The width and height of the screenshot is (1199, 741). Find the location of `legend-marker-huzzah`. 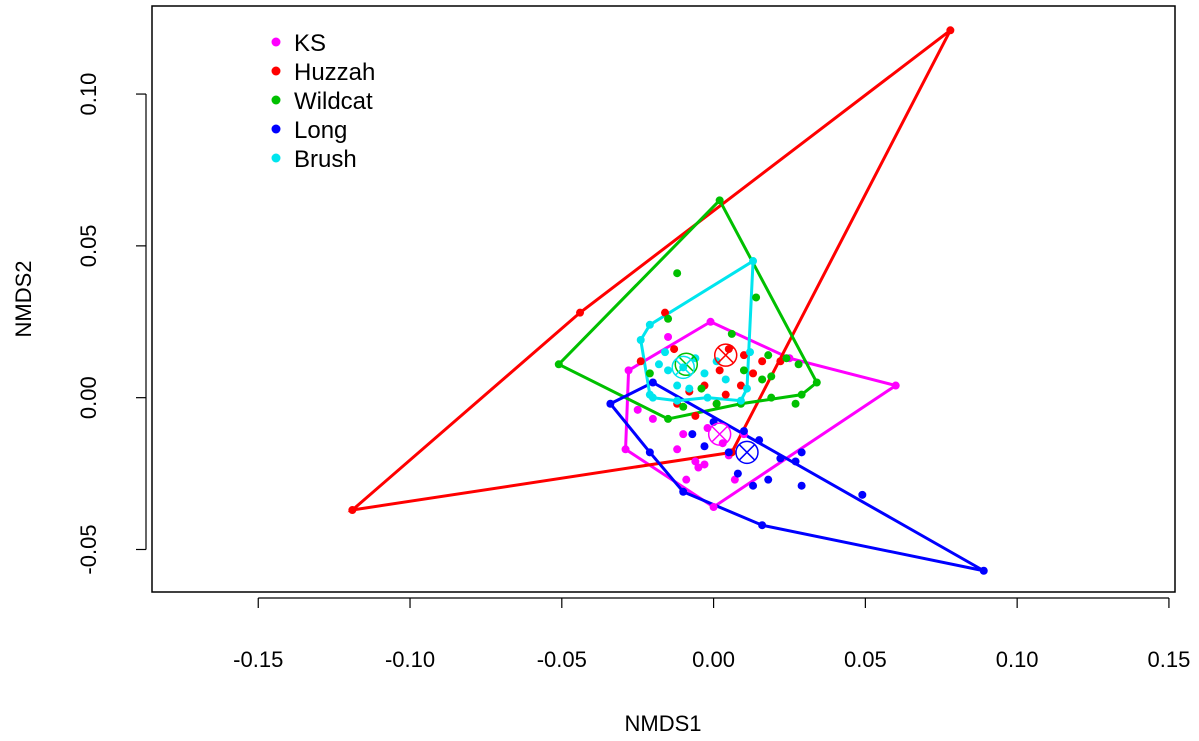

legend-marker-huzzah is located at coordinates (276, 71).